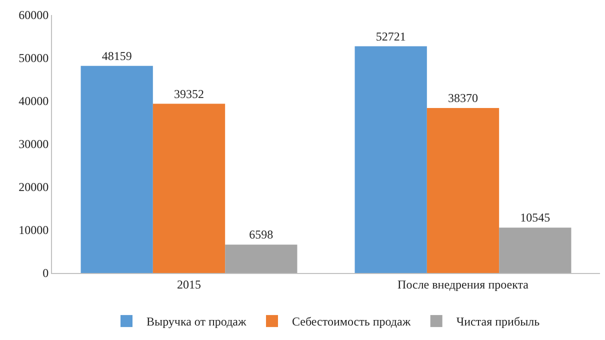 This screenshot has height=340, width=605. Describe the element at coordinates (189, 93) in the screenshot. I see `data-label: 39352` at that location.